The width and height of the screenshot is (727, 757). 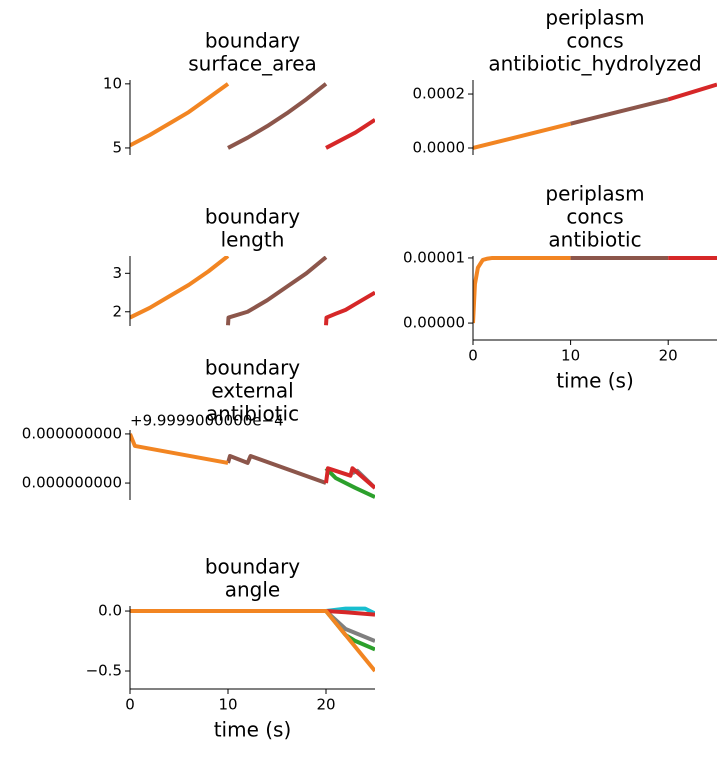 I want to click on y-tick-label: −0.5, so click(x=104, y=671).